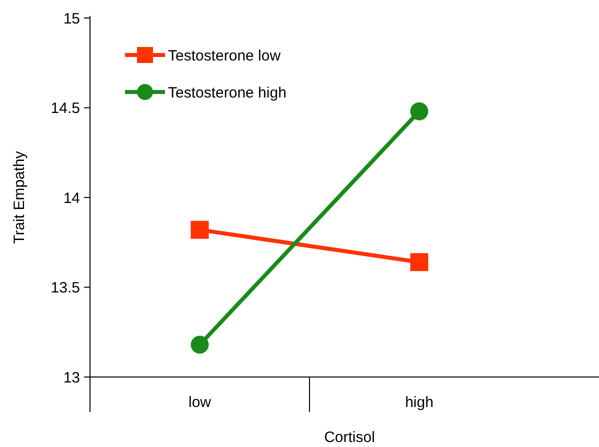 The image size is (599, 447). I want to click on y-axis-title: Trait Empathy, so click(19, 197).